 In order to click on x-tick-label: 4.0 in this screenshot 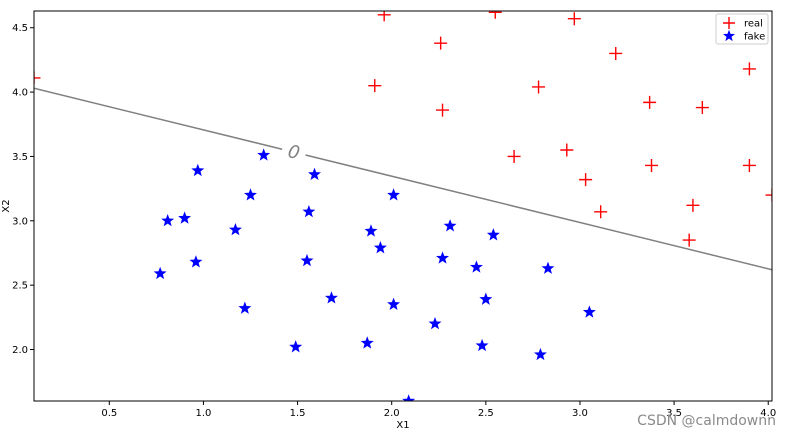, I will do `click(768, 413)`.